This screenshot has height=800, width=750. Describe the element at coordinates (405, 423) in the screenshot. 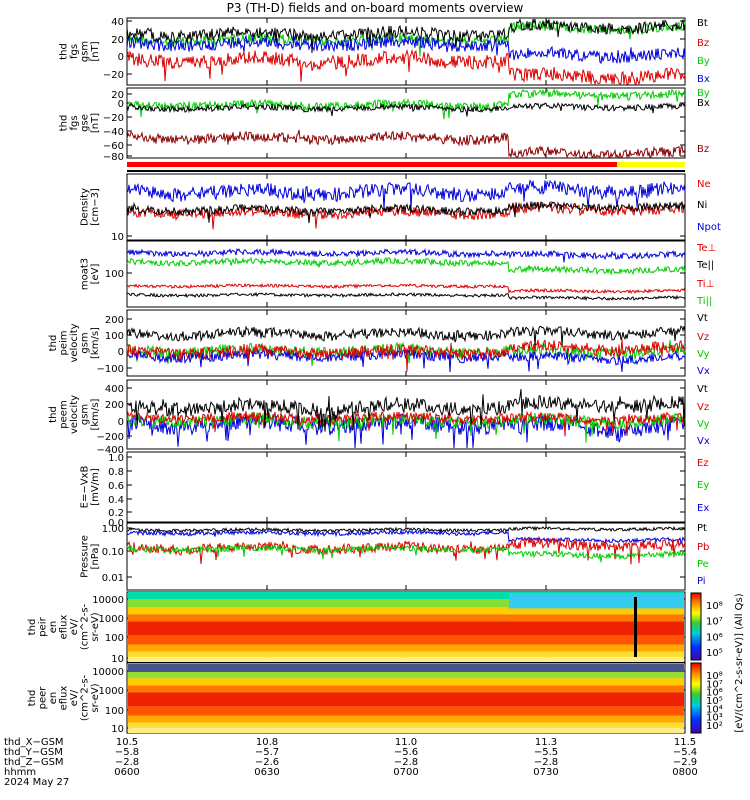

I see `series-Vz-peem-line` at that location.